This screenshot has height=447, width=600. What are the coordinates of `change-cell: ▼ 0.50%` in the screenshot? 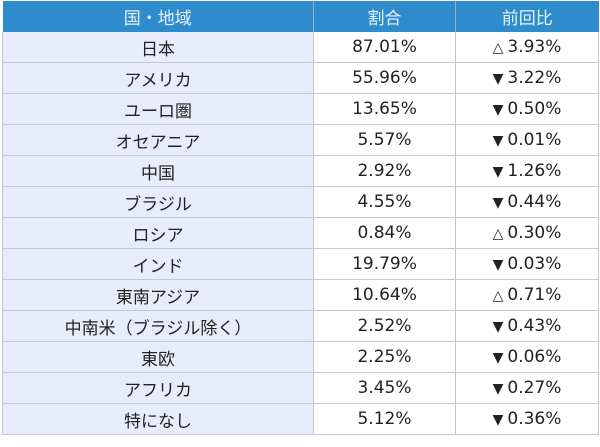 It's located at (527, 109).